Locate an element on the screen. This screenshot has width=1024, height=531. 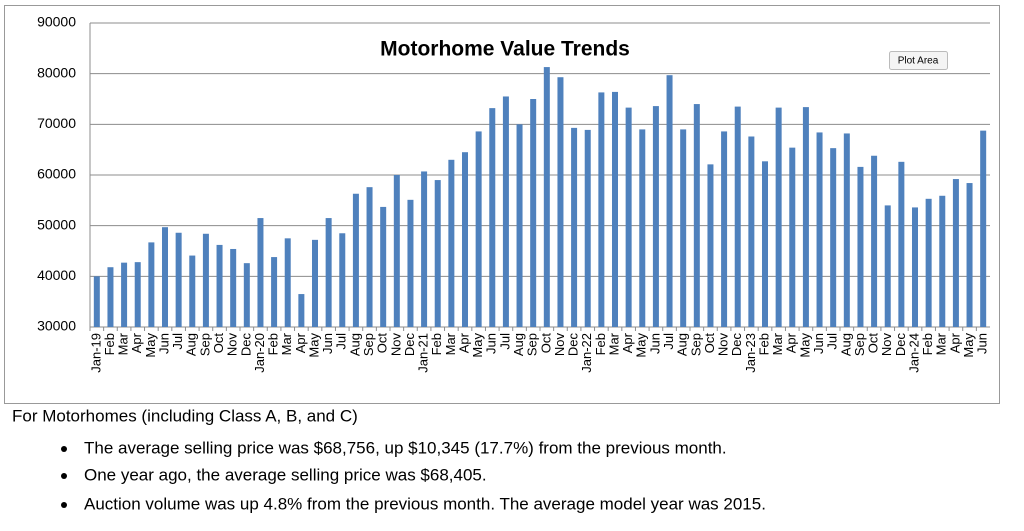
x-tick-label: Jan-22 is located at coordinates (586, 353).